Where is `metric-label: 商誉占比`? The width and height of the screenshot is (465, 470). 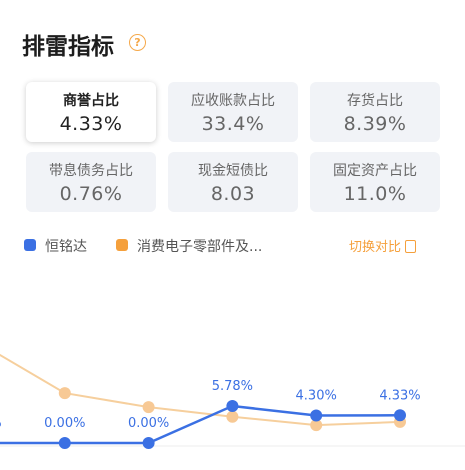 metric-label: 商誉占比 is located at coordinates (91, 101).